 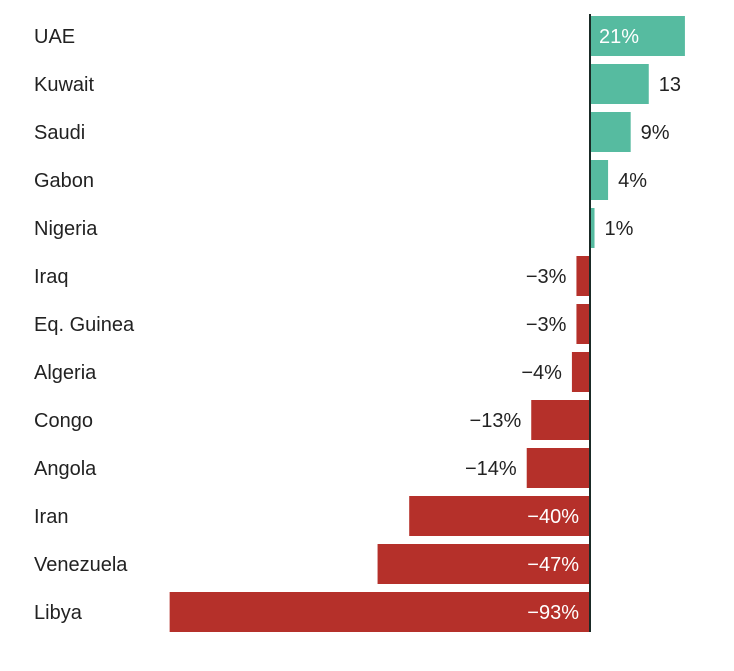 I want to click on category-label: Algeria, so click(x=65, y=373).